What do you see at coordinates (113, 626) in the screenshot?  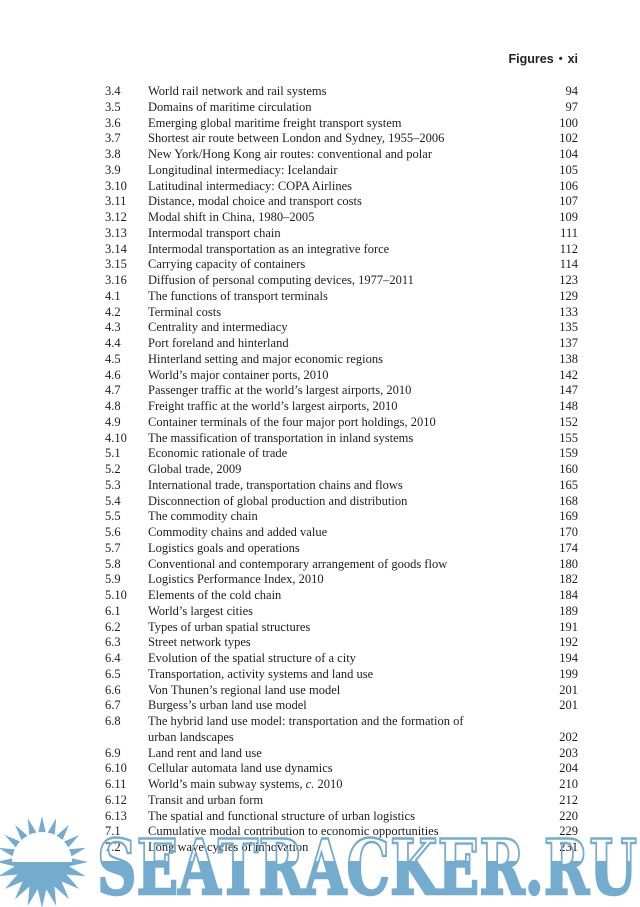 I see `figure-number: 6.2` at bounding box center [113, 626].